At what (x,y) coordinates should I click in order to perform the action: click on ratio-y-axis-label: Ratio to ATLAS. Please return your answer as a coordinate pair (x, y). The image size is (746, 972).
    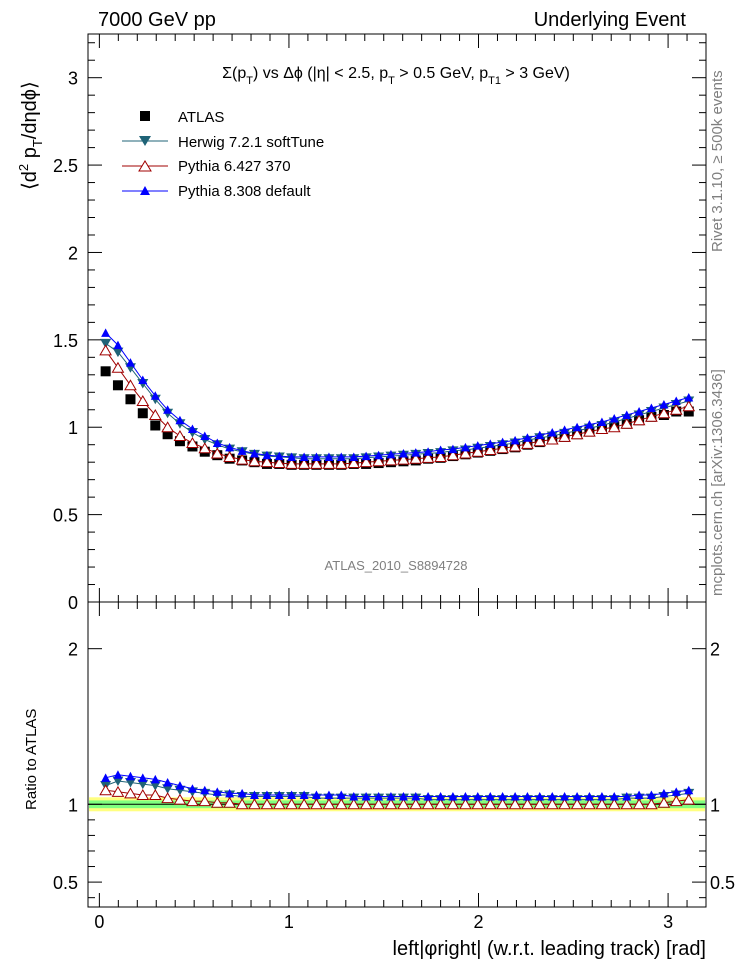
    Looking at the image, I should click on (31, 759).